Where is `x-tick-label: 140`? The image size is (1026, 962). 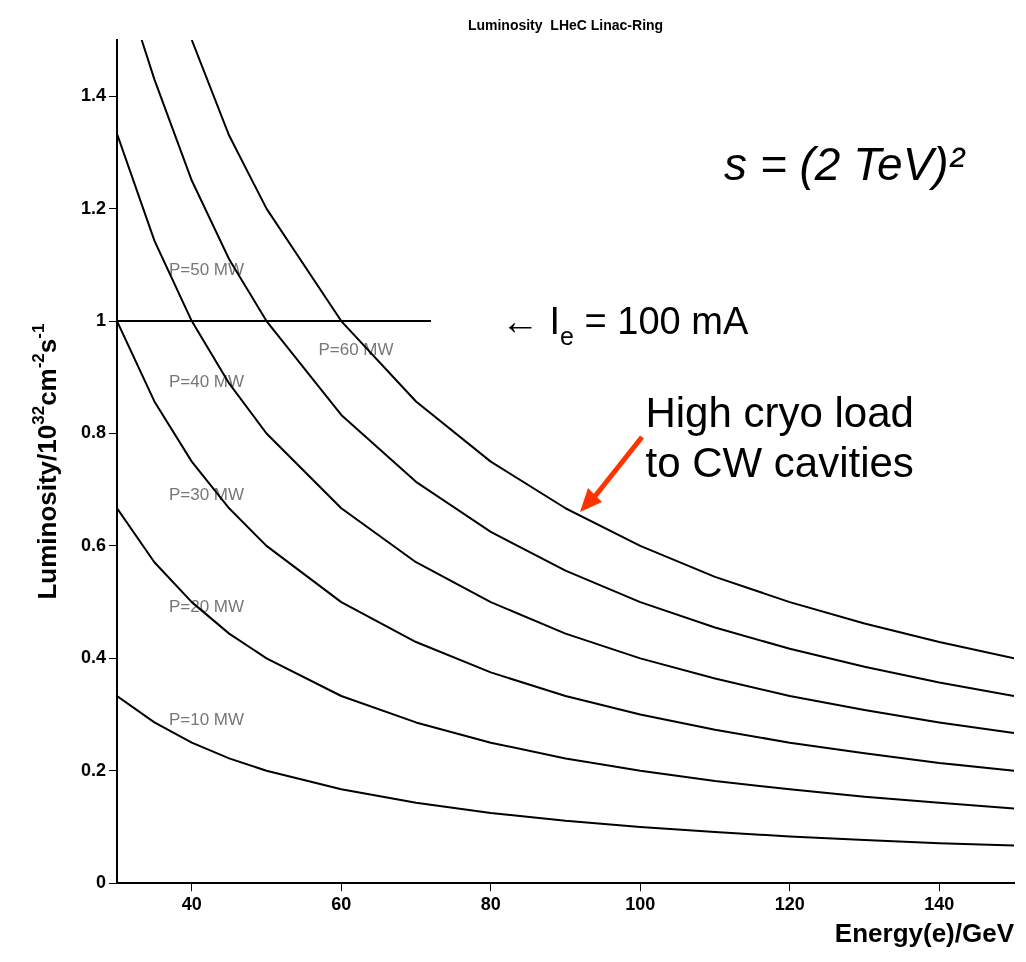 x-tick-label: 140 is located at coordinates (939, 903).